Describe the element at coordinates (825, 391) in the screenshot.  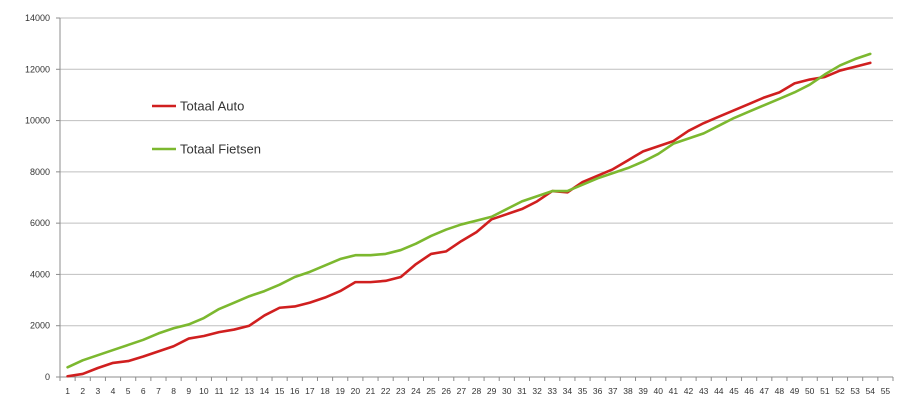
I see `x-tick-label: 51` at that location.